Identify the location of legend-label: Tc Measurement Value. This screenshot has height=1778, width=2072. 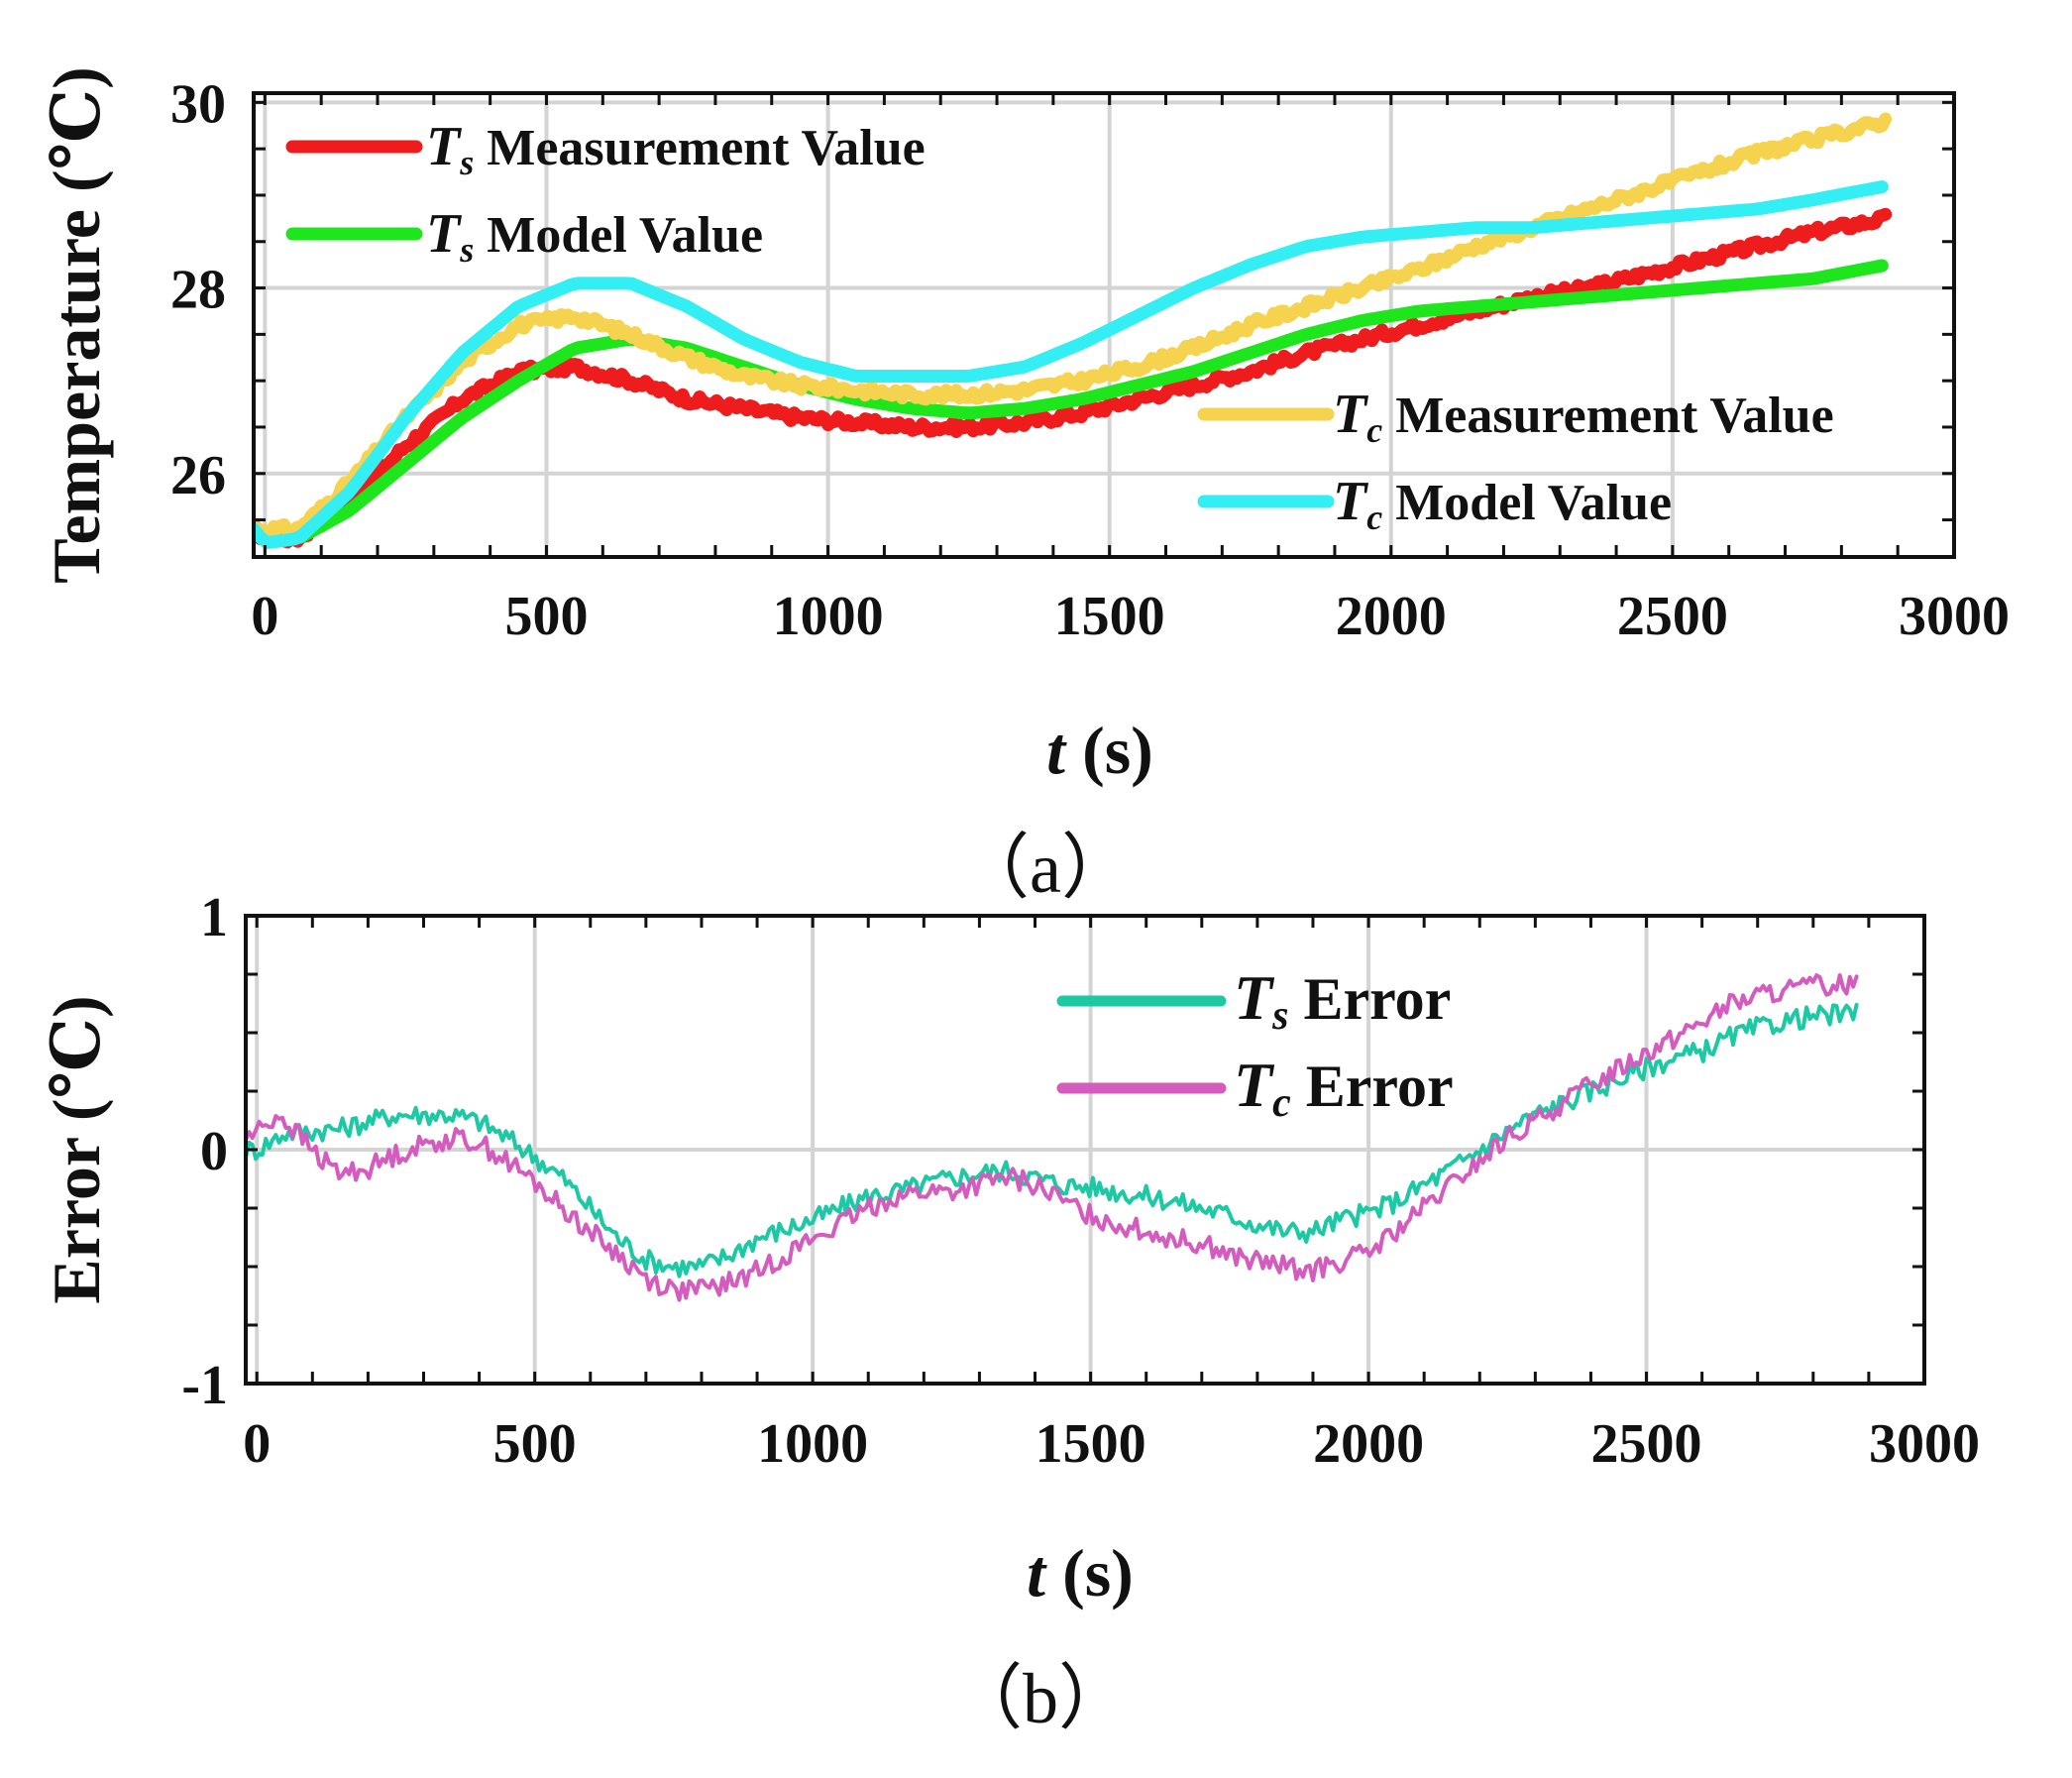
(1583, 417).